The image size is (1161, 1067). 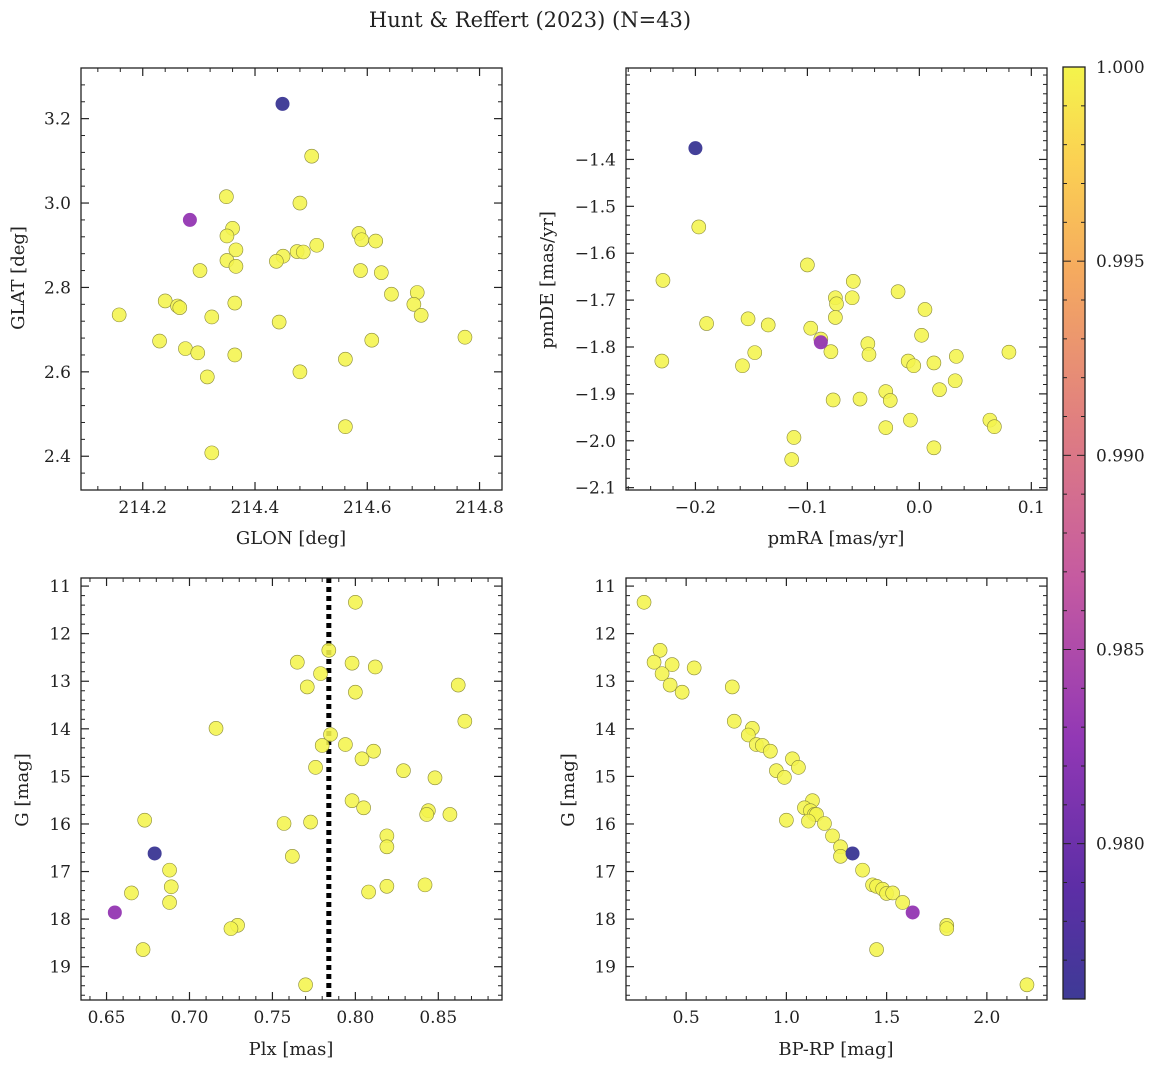 What do you see at coordinates (605, 777) in the screenshot?
I see `y-tick-label: 15` at bounding box center [605, 777].